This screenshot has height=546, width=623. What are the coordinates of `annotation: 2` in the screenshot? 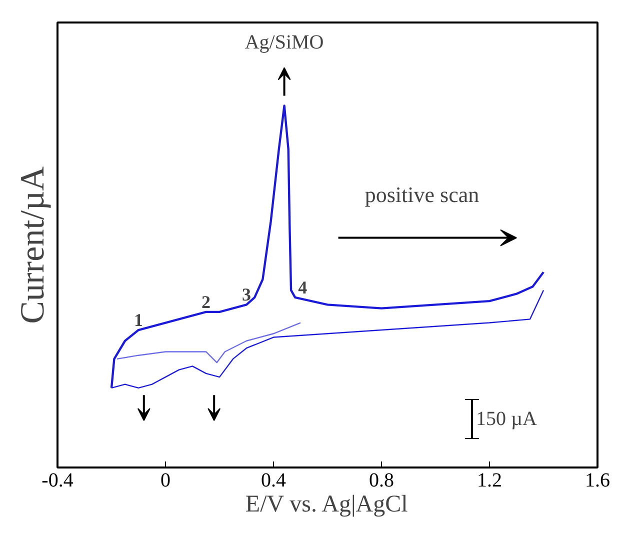 It's located at (206, 302).